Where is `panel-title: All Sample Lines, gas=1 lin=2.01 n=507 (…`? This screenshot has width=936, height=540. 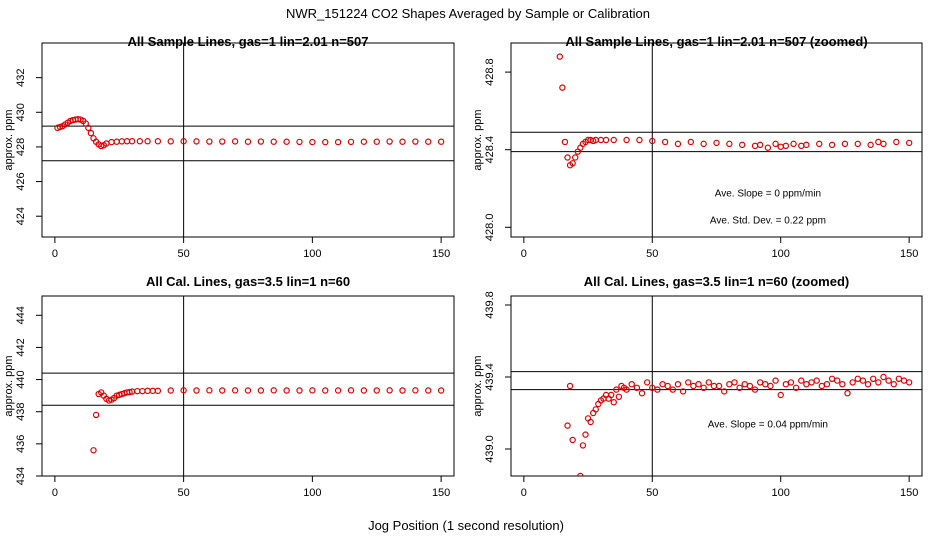 panel-title: All Sample Lines, gas=1 lin=2.01 n=507 (… is located at coordinates (716, 41).